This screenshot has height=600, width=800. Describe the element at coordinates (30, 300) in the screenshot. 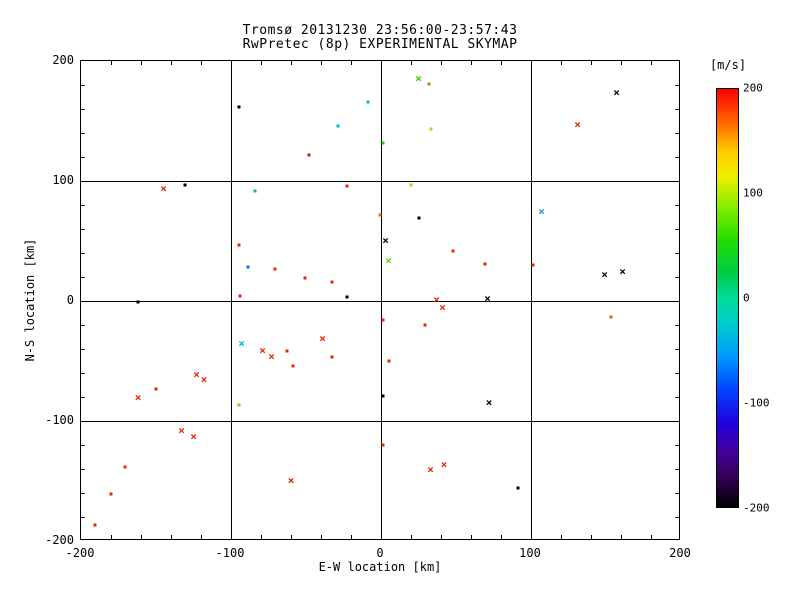

I see `y-axis-label: N-S location [km]` at that location.